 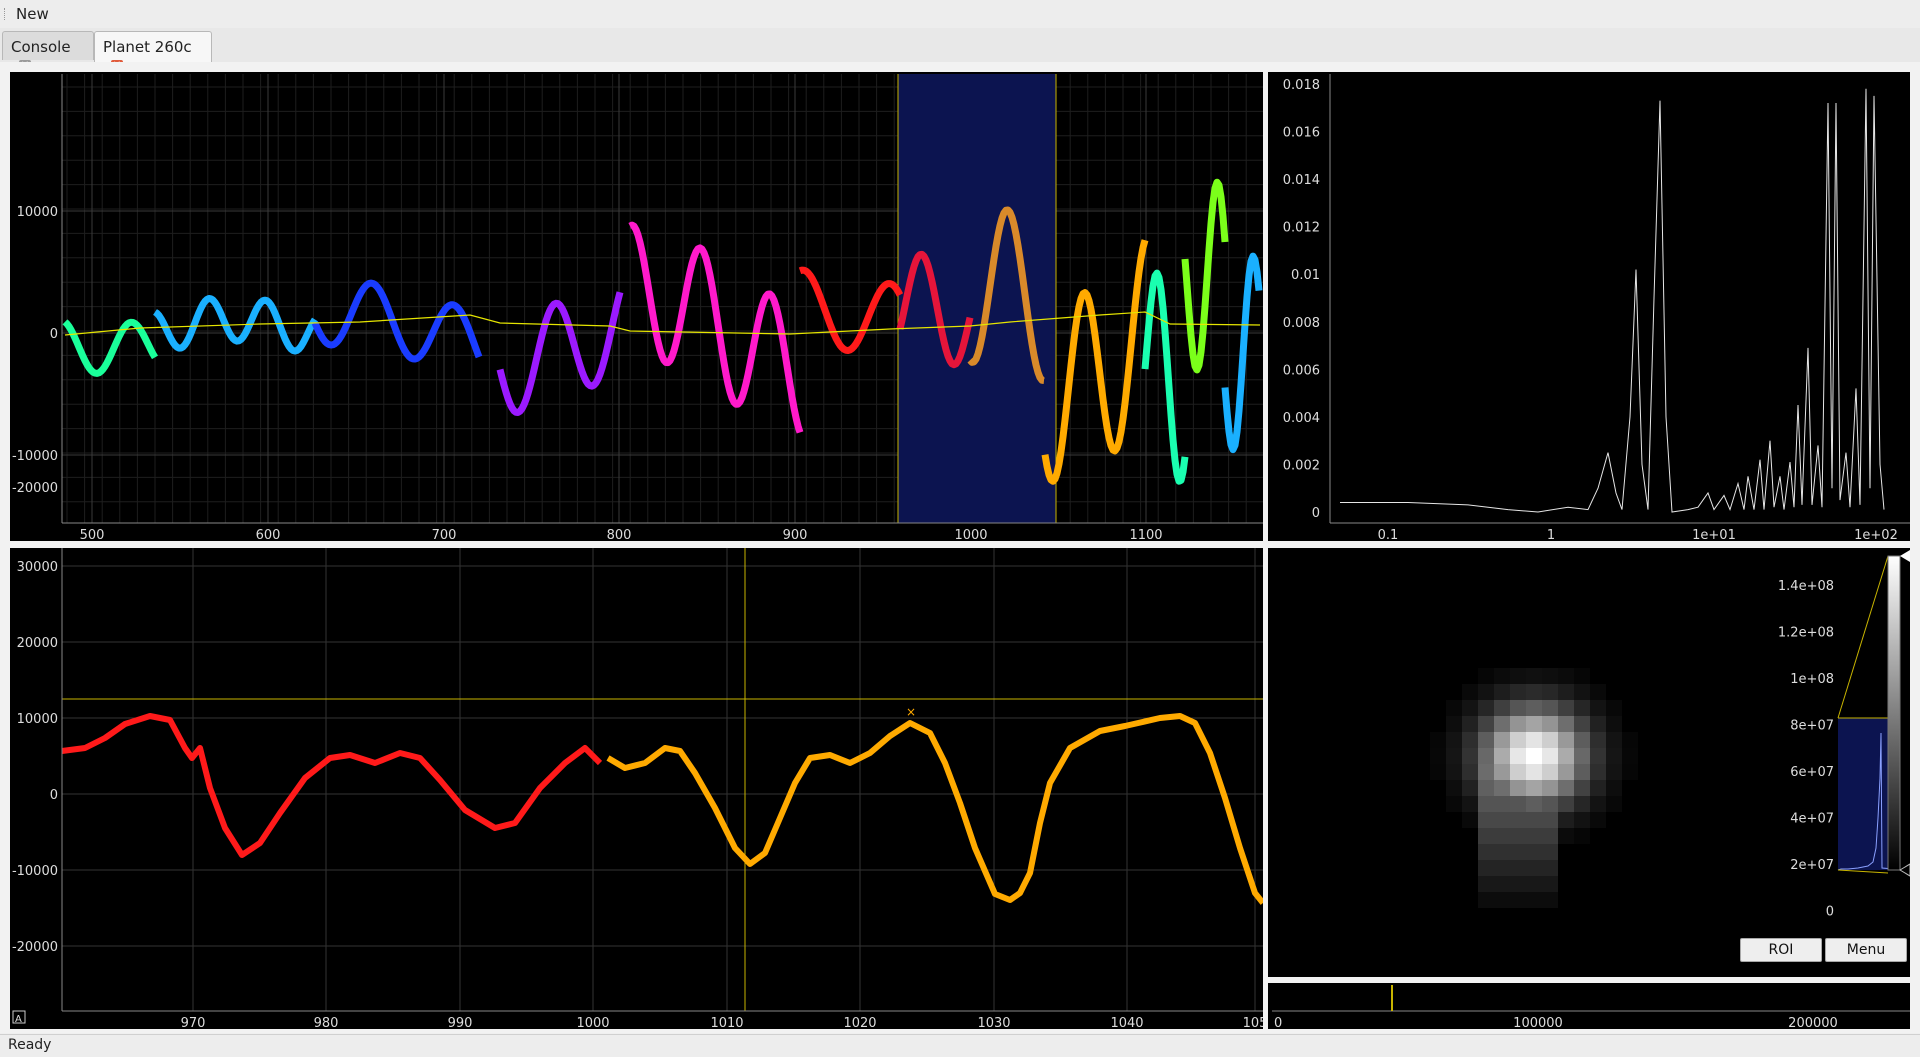 I want to click on y-tick-label: 0.004, so click(x=1301, y=418).